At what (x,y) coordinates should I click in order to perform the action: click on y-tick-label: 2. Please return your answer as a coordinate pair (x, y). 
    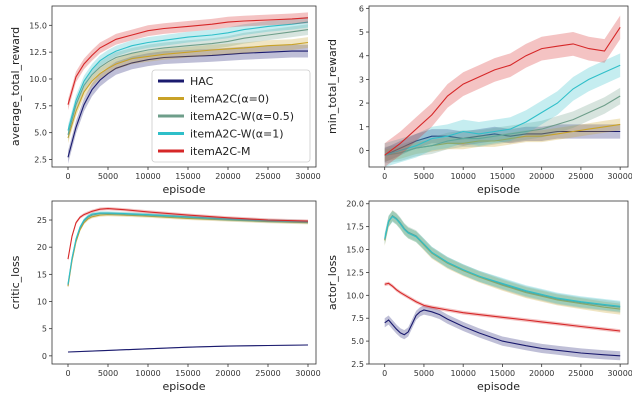
    Looking at the image, I should click on (361, 103).